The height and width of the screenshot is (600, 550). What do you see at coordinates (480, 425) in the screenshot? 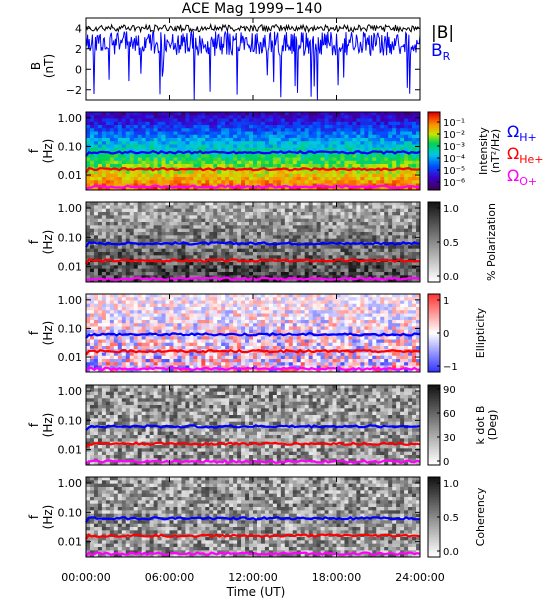
I see `colorbar-label: k dot B` at bounding box center [480, 425].